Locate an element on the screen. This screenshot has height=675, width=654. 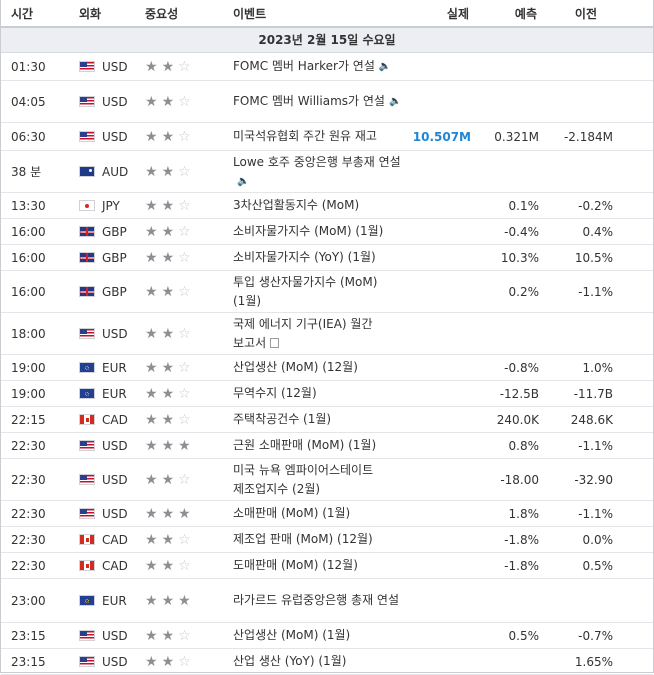
table-row: 22:15 CAD ★ ★ ☆ 주택착공건수 (1월) 240.0K 248.6K is located at coordinates (327, 420).